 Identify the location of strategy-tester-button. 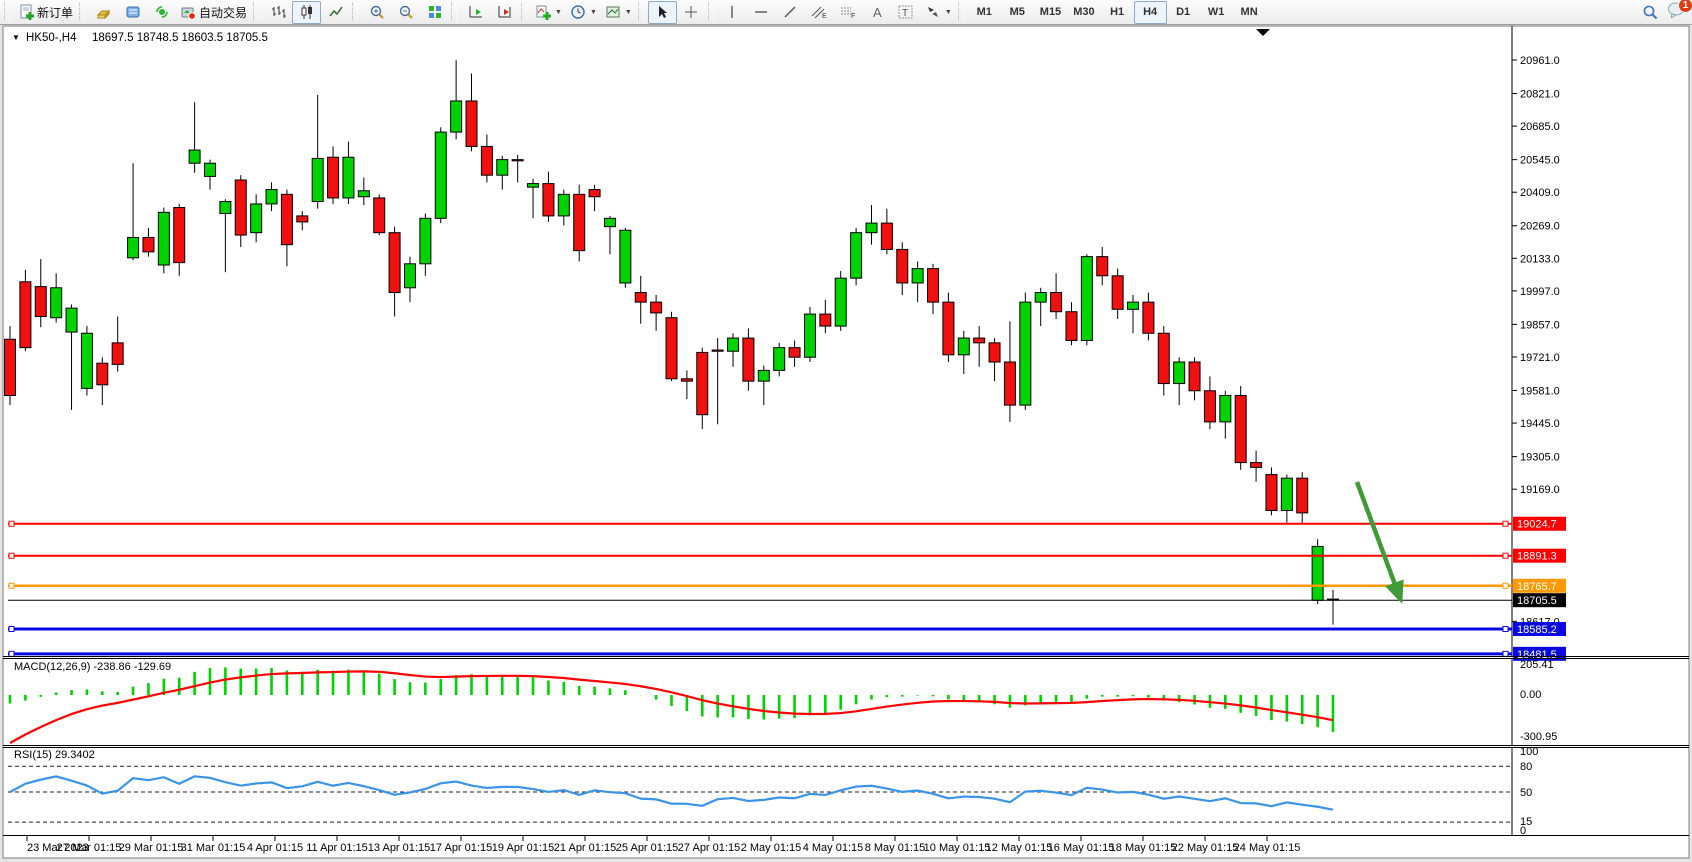
(161, 12).